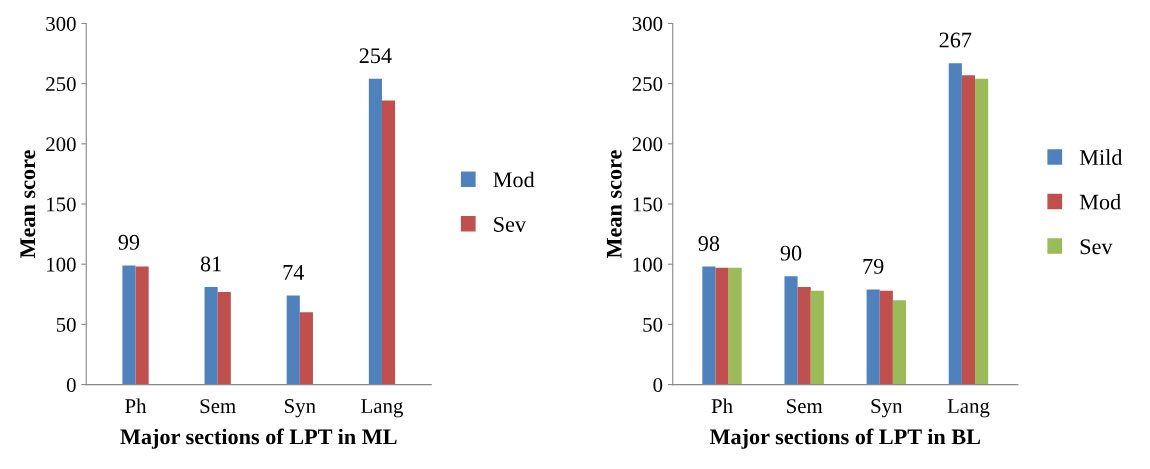 Image resolution: width=1150 pixels, height=469 pixels. I want to click on x-axis-title: Major sections of LPT in ML, so click(258, 438).